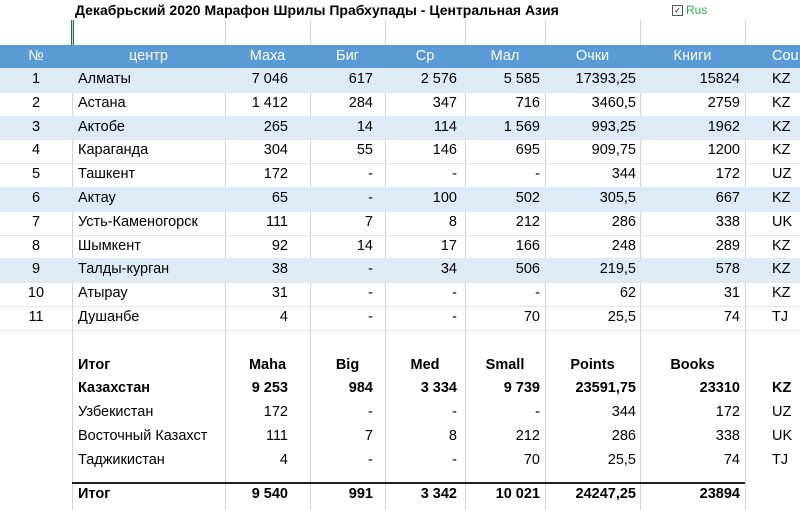 This screenshot has width=800, height=510. What do you see at coordinates (527, 269) in the screenshot?
I see `table-cell: 506` at bounding box center [527, 269].